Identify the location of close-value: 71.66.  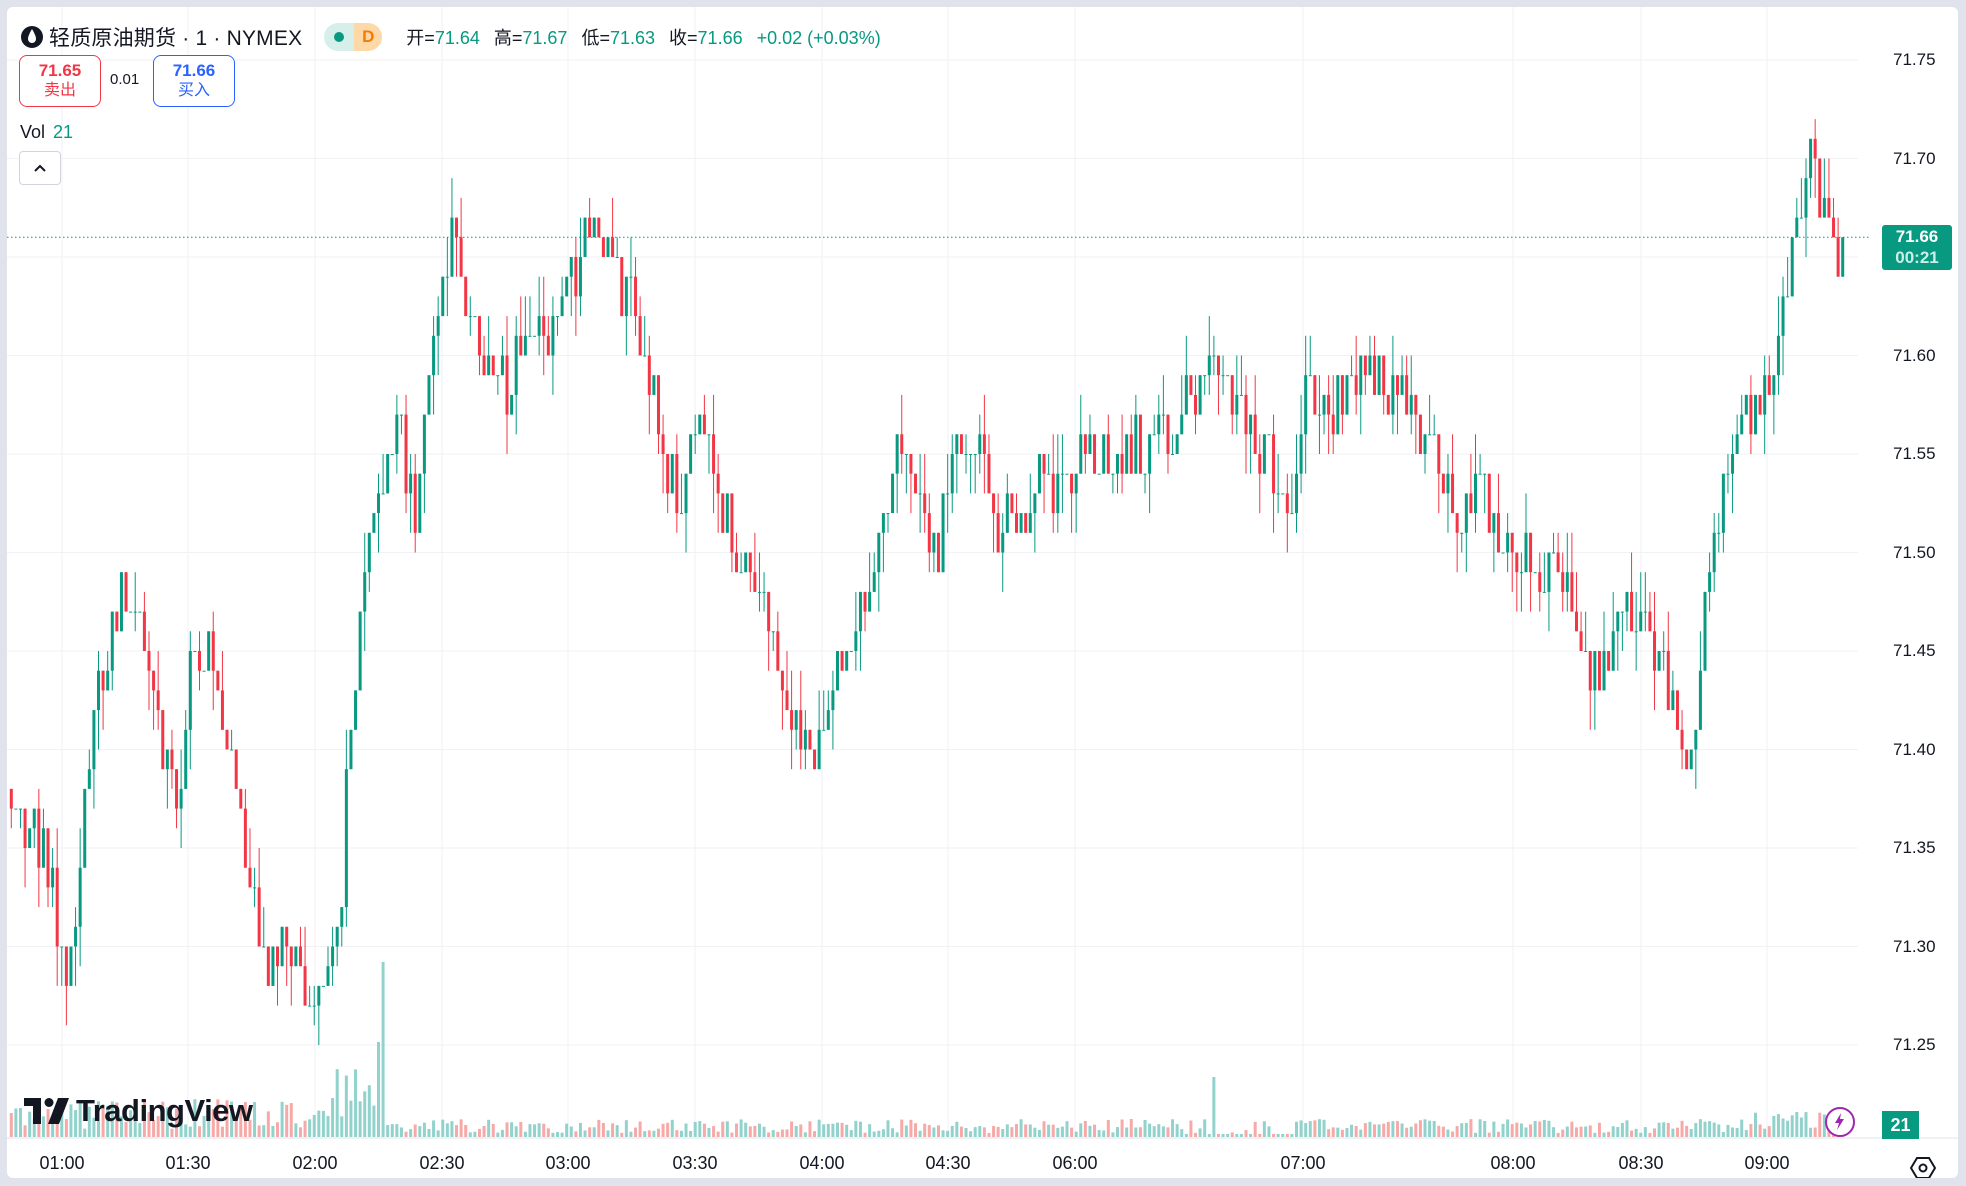
(720, 38).